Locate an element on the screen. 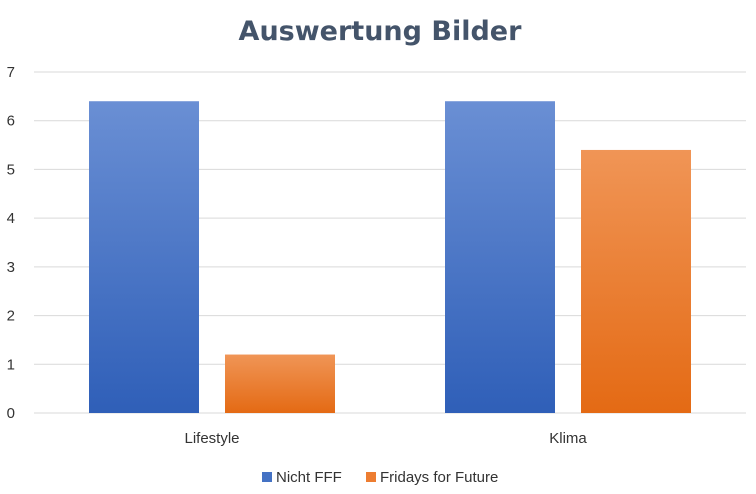 This screenshot has width=756, height=494. legend: Nicht FFF Fridays for Future is located at coordinates (380, 477).